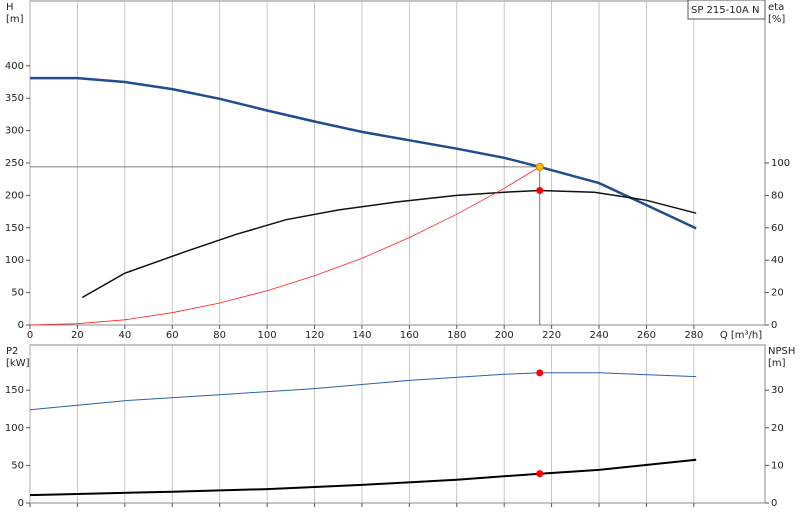 Image resolution: width=800 pixels, height=520 pixels. Describe the element at coordinates (777, 390) in the screenshot. I see `y2-tick-label: 30` at that location.